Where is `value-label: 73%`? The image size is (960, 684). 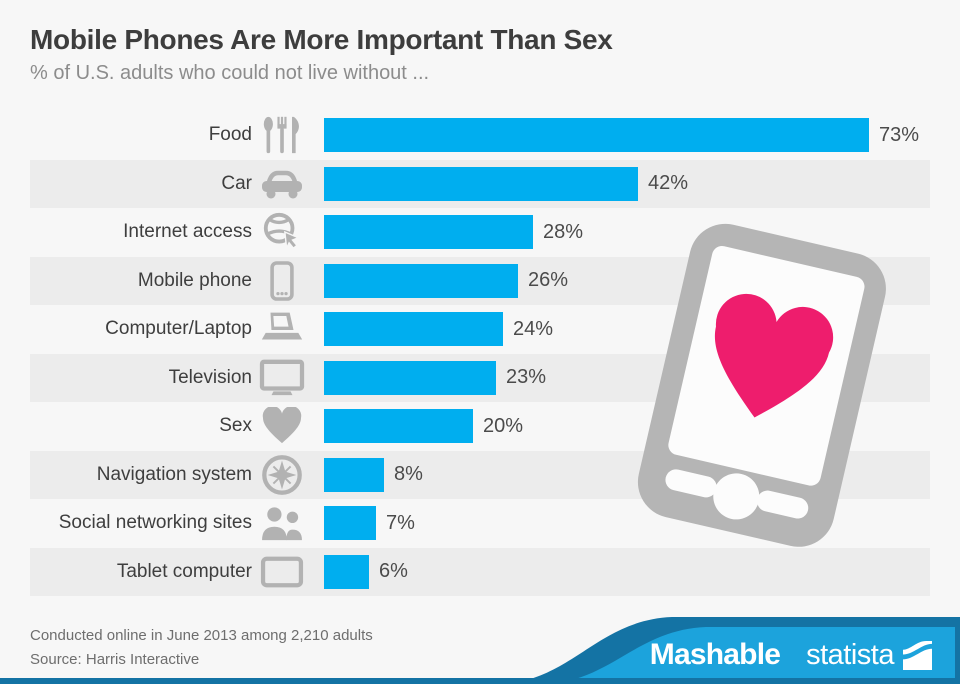 value-label: 73% is located at coordinates (899, 134).